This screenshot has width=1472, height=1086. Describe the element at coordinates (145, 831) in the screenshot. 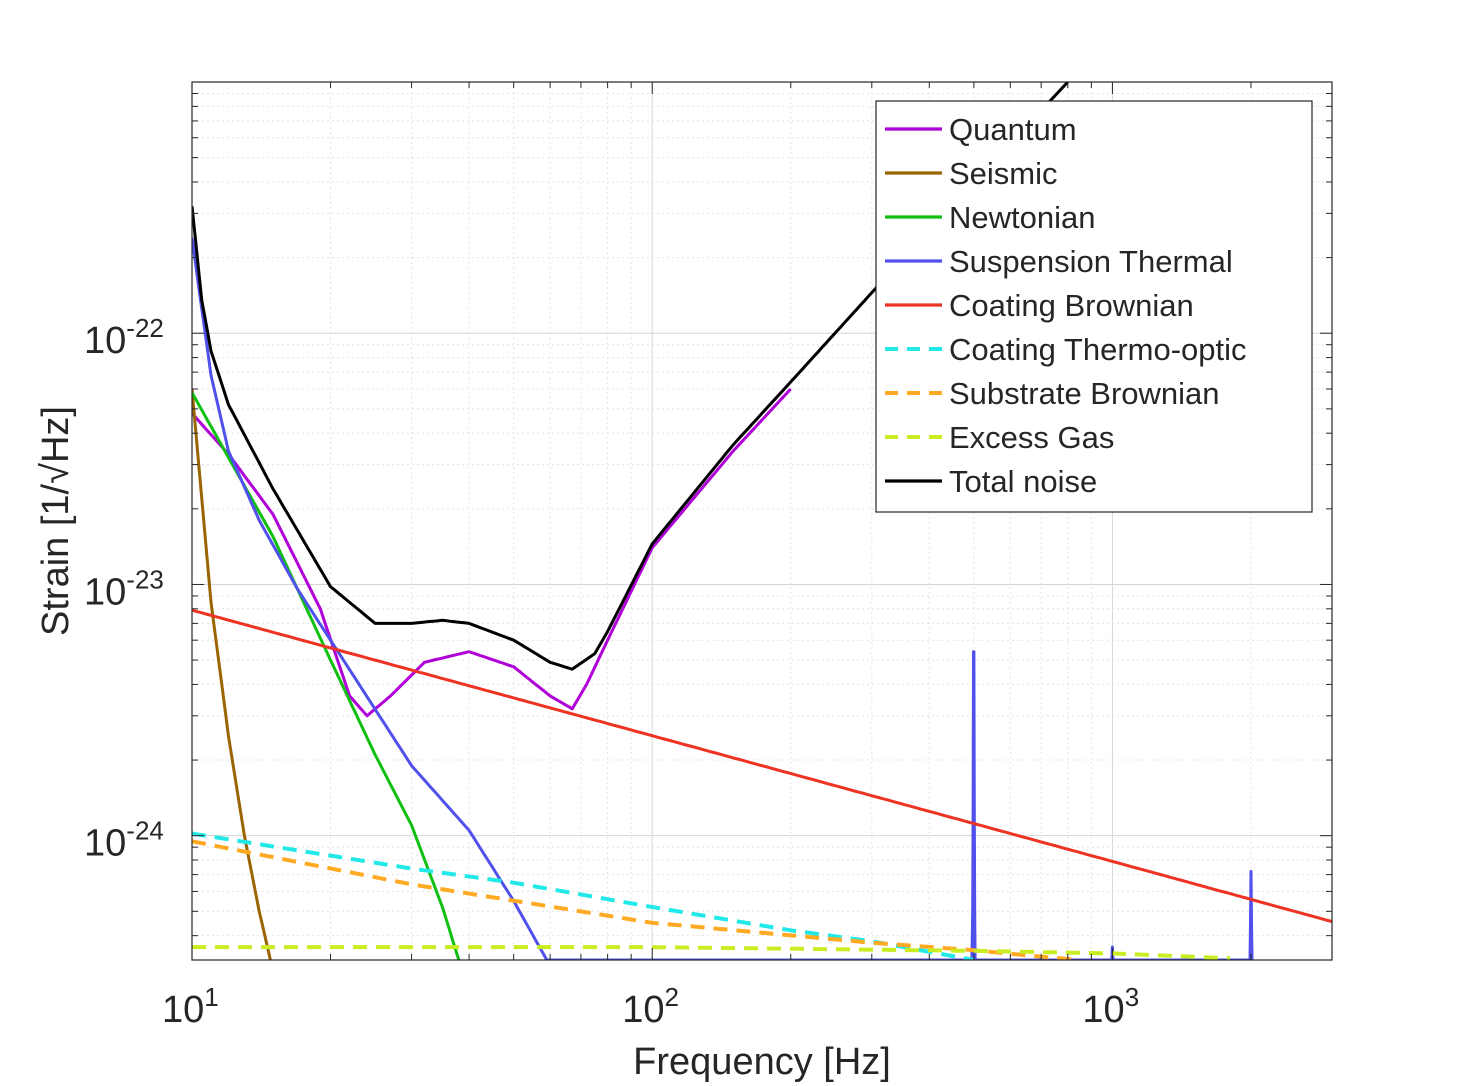

I see `y-tick-exponent: -24` at that location.